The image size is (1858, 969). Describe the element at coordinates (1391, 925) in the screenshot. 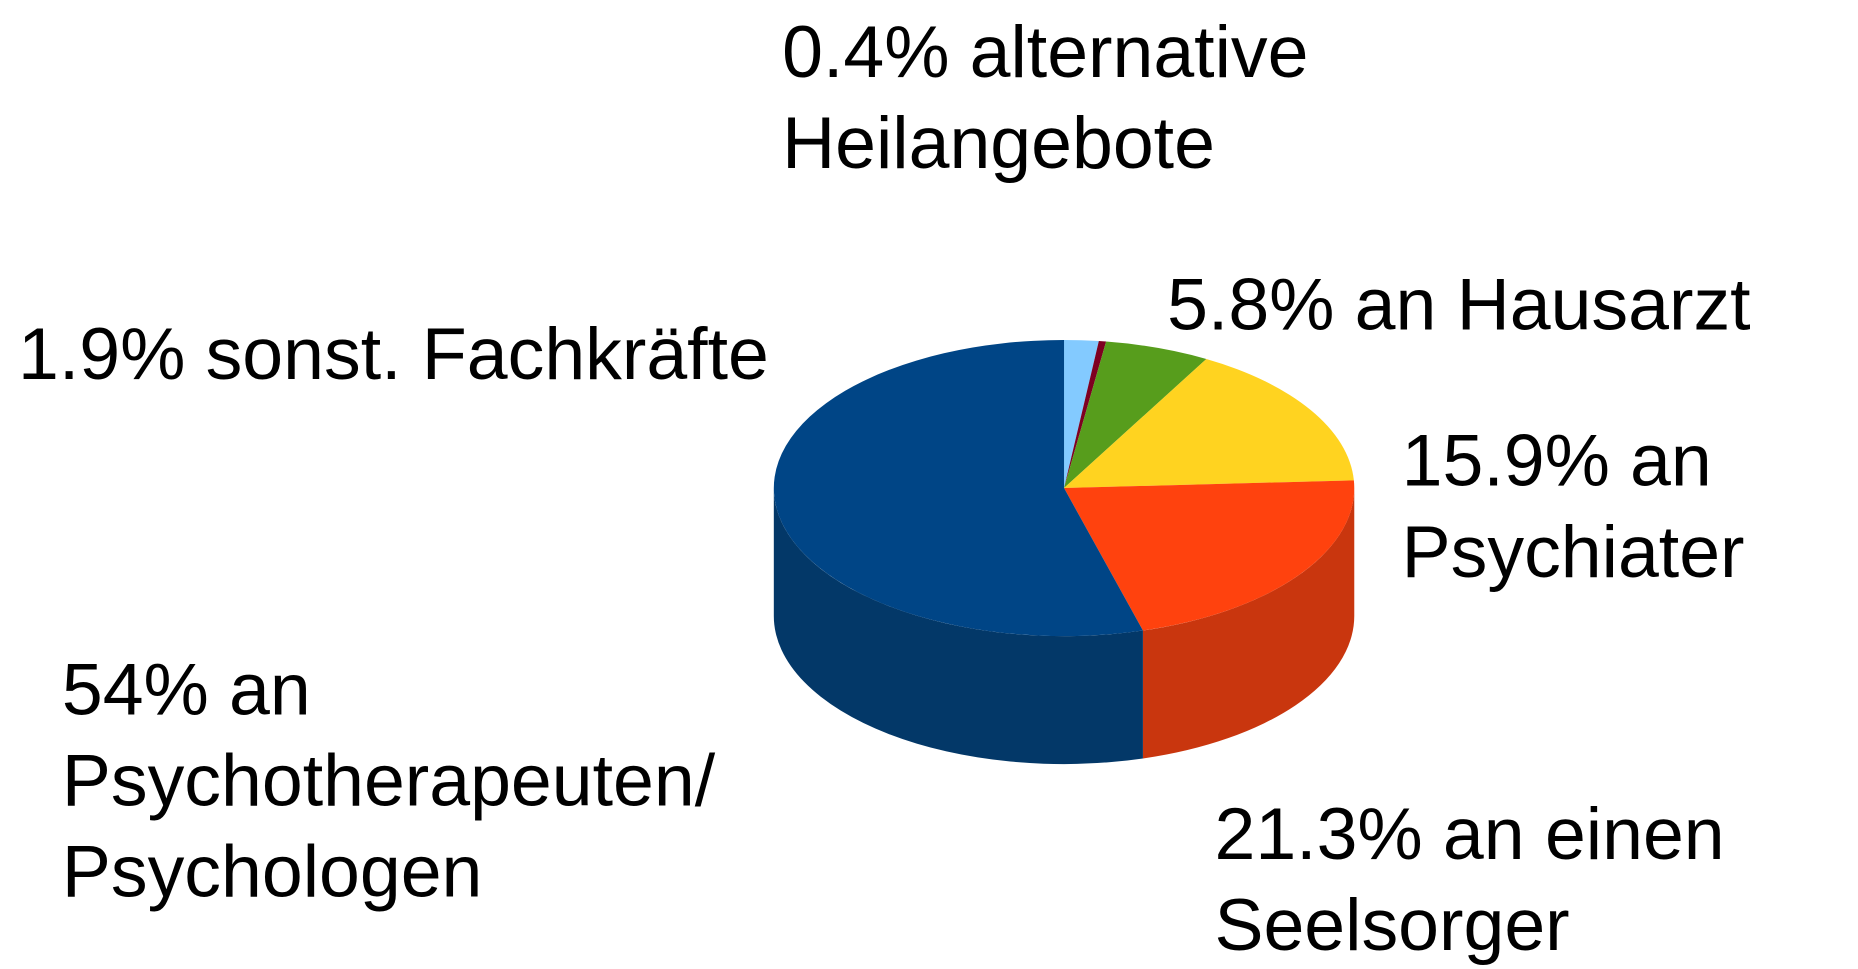

I see `category-label: Seelsorger` at that location.